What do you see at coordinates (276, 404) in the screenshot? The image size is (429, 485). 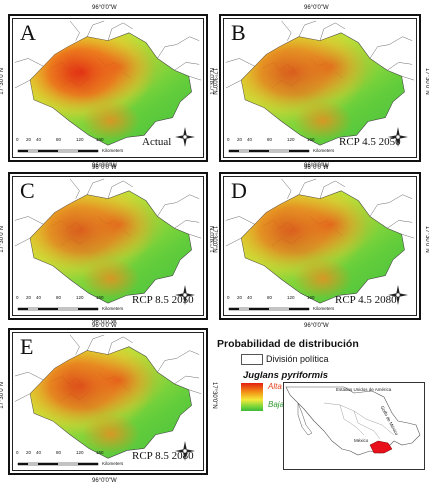 I see `legend-low: Baja` at bounding box center [276, 404].